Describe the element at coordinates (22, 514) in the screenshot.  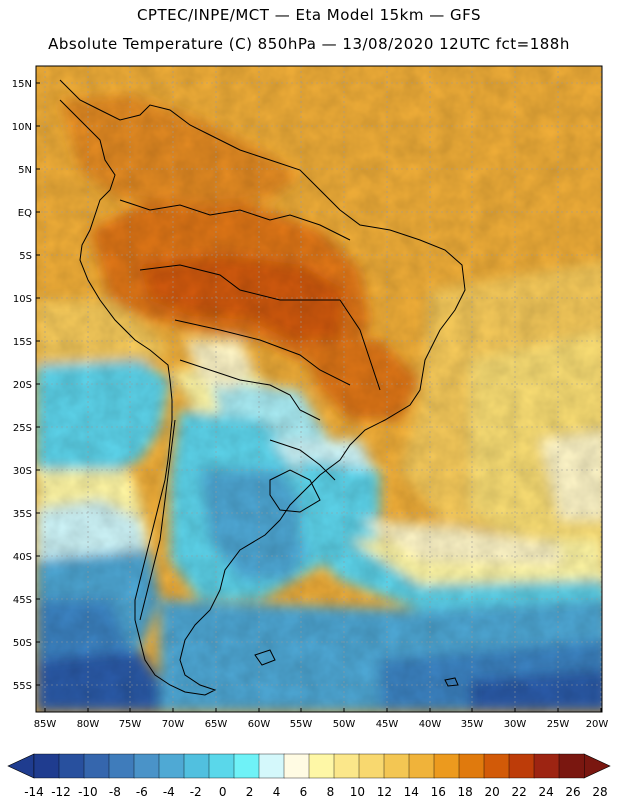
I see `lat-label: 35S` at that location.